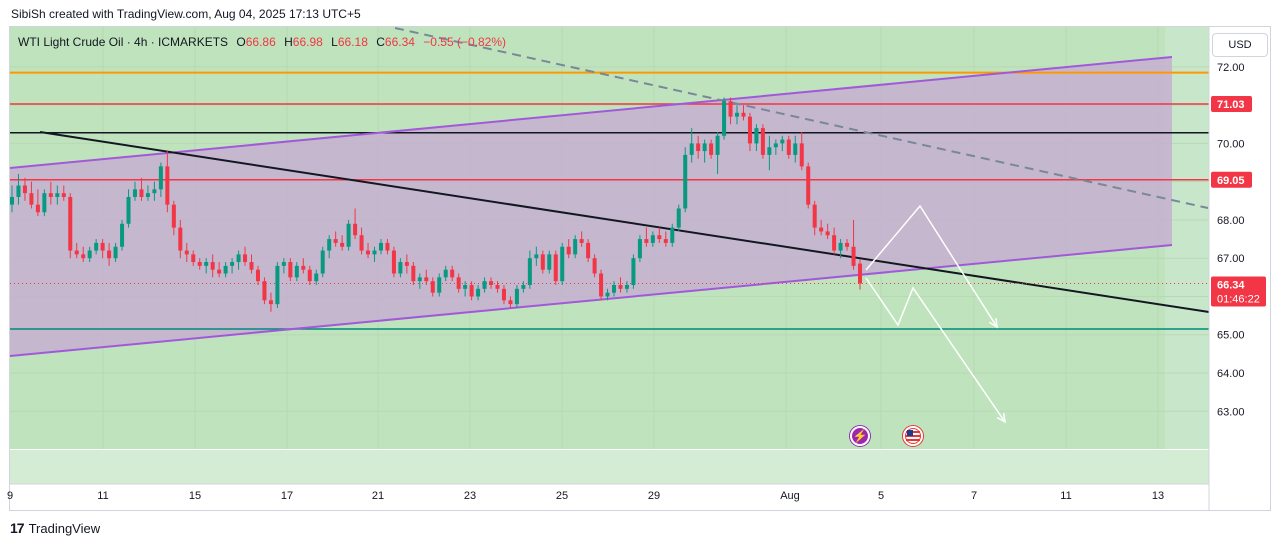  What do you see at coordinates (913, 436) in the screenshot?
I see `us-flag-icon` at bounding box center [913, 436].